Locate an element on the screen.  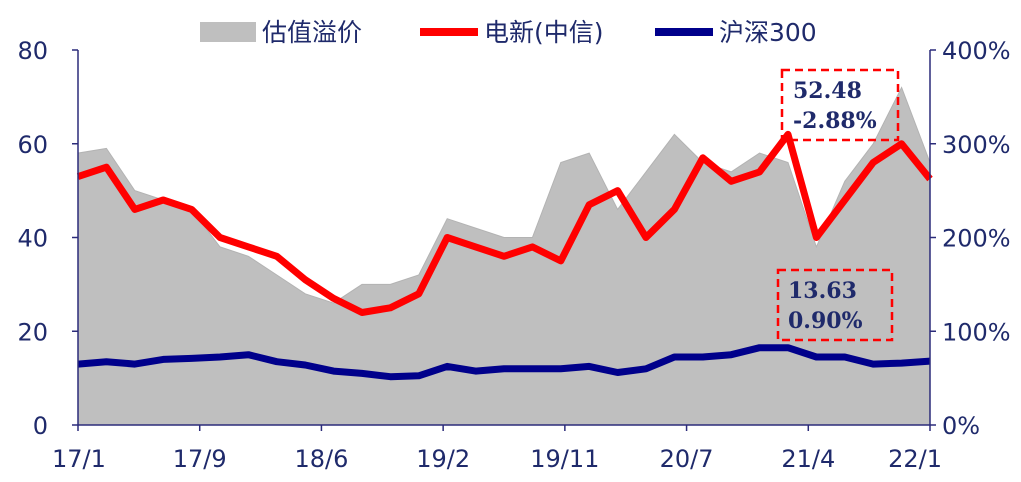
annotation-box-csi300 is located at coordinates (835, 305).